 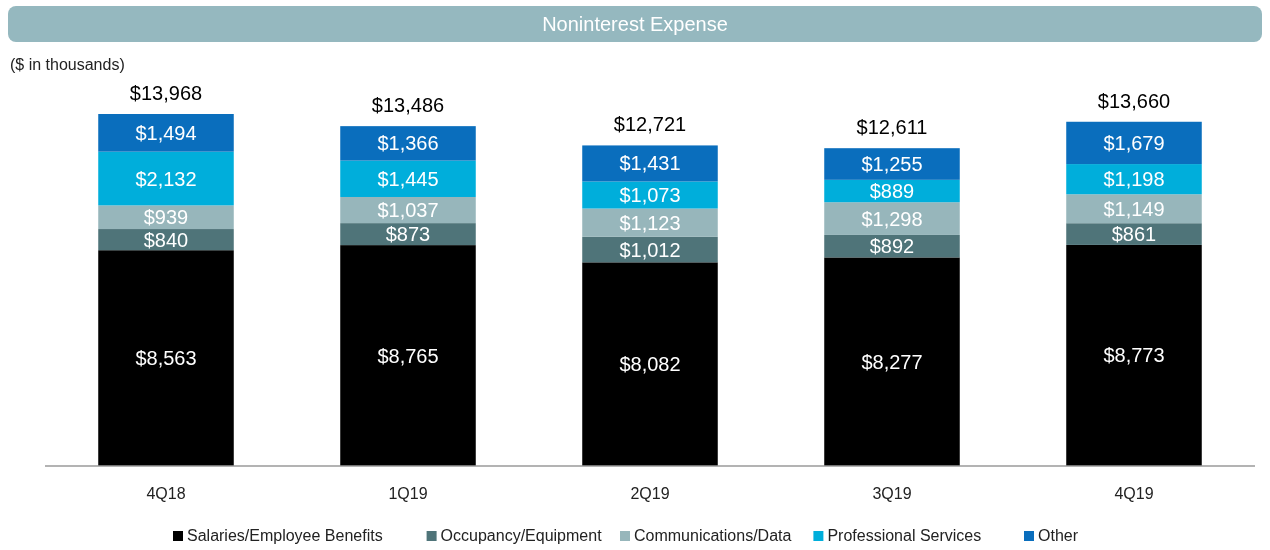 What do you see at coordinates (892, 246) in the screenshot?
I see `data-label: $892` at bounding box center [892, 246].